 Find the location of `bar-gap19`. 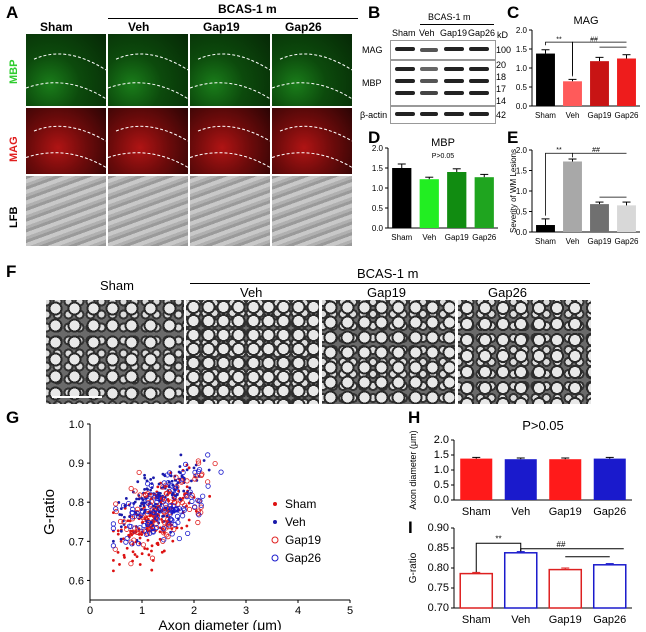

bar-gap19 is located at coordinates (565, 479).